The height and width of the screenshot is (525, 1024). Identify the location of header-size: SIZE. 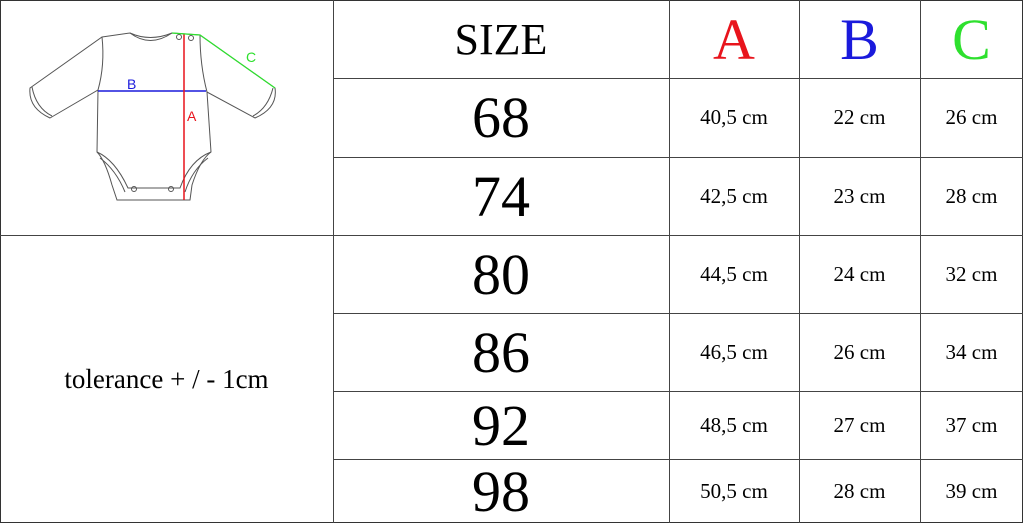
(501, 39).